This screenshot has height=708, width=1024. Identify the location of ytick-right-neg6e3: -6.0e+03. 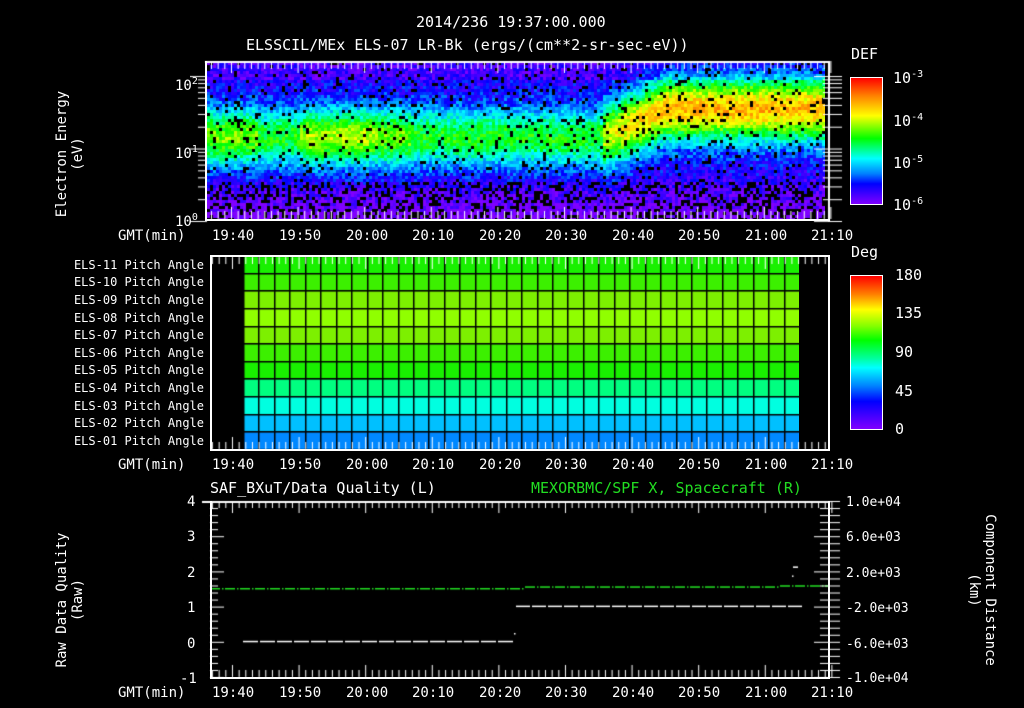
(877, 644).